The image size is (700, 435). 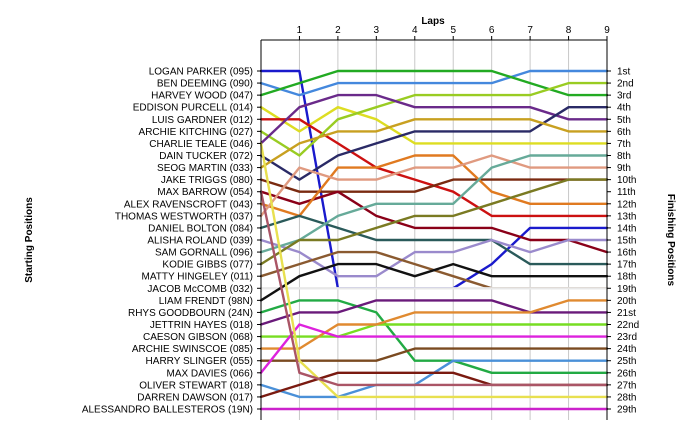 What do you see at coordinates (624, 120) in the screenshot?
I see `finishing-position-label: 5th` at bounding box center [624, 120].